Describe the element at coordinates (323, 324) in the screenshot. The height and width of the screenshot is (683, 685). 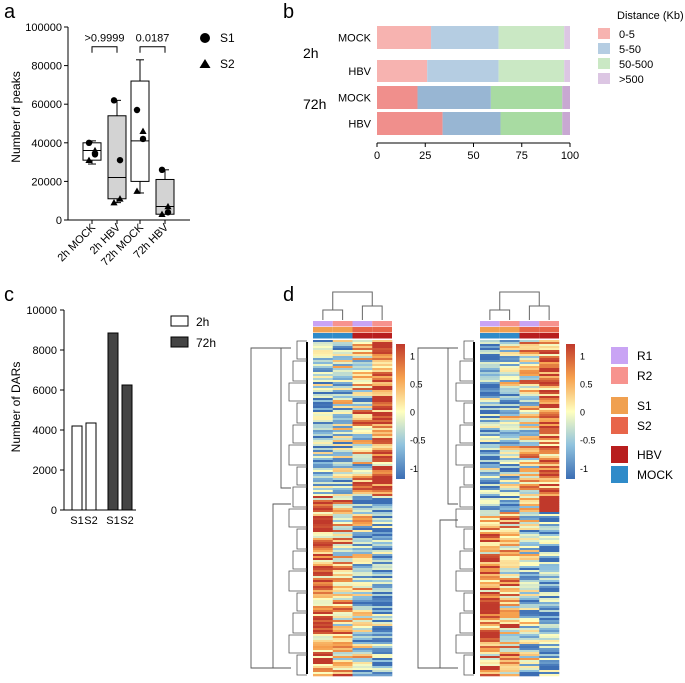
I see `d-annotation-cell` at that location.